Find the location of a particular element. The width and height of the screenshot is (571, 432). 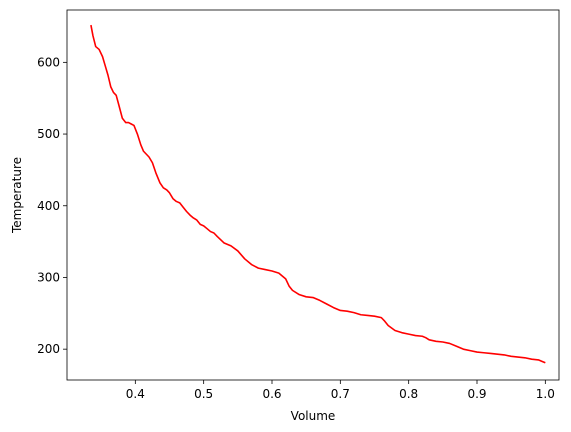

x-axis: 0.4 0.5 0.6 0.7 0.8 0.9 1.0 is located at coordinates (340, 390).